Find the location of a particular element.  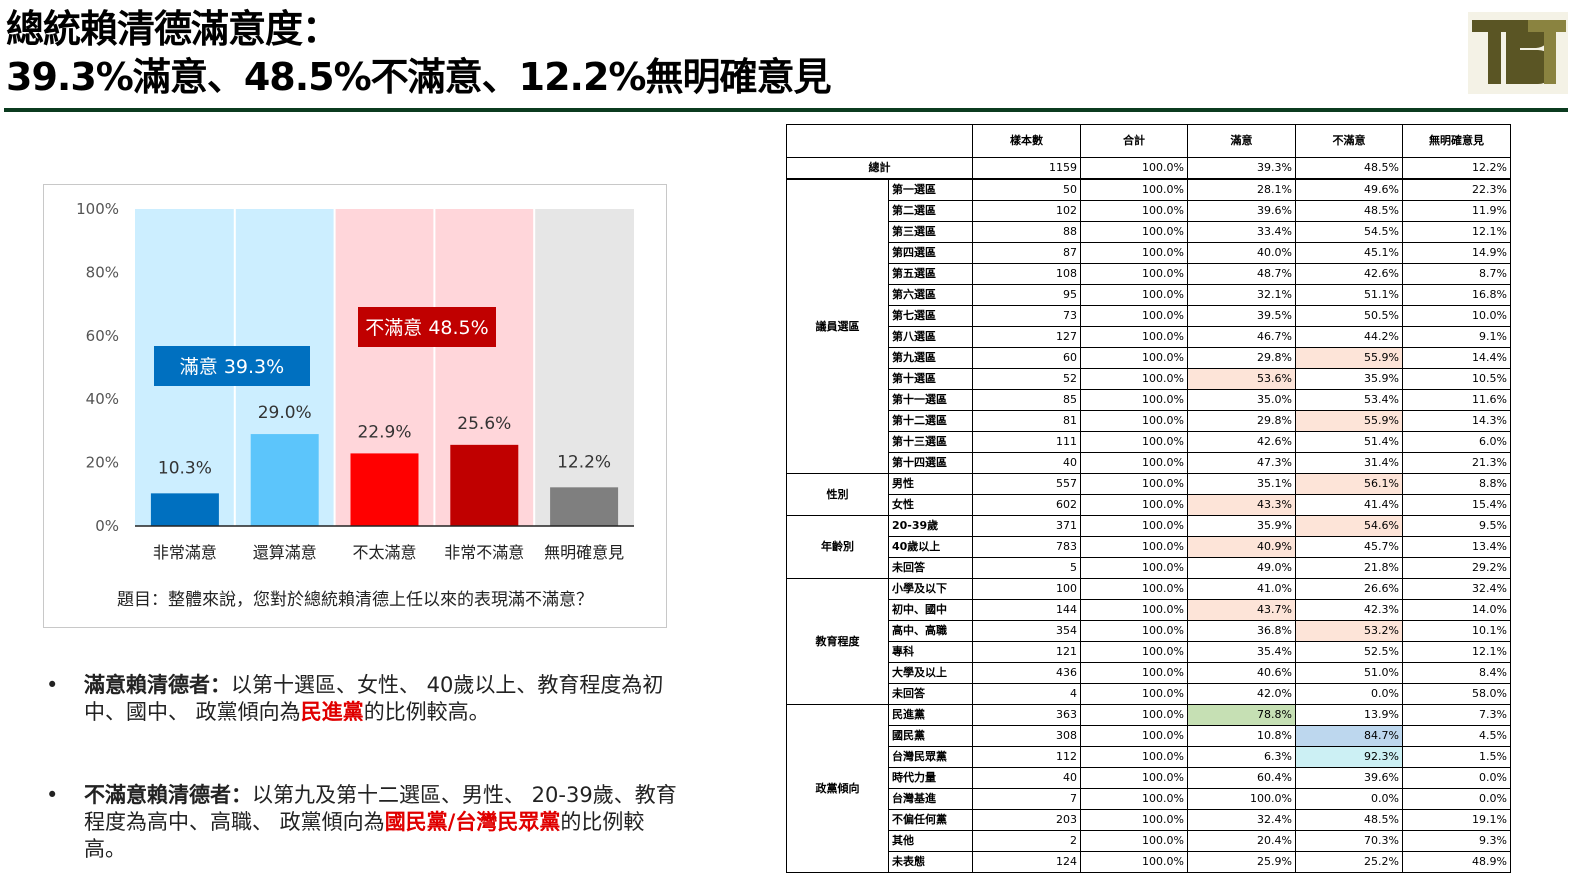

table-cell: 144 is located at coordinates (1026, 610).